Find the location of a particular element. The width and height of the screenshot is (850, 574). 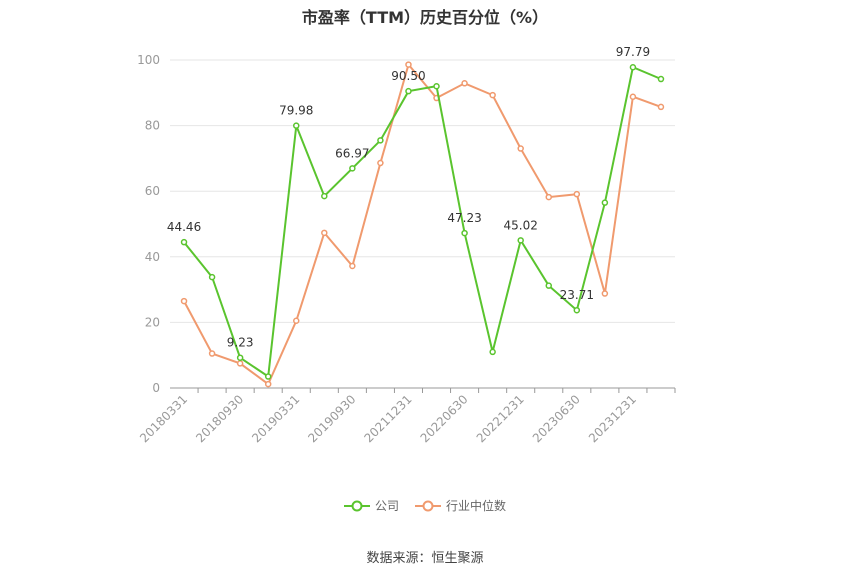

y-tick-label: 20 is located at coordinates (152, 322).